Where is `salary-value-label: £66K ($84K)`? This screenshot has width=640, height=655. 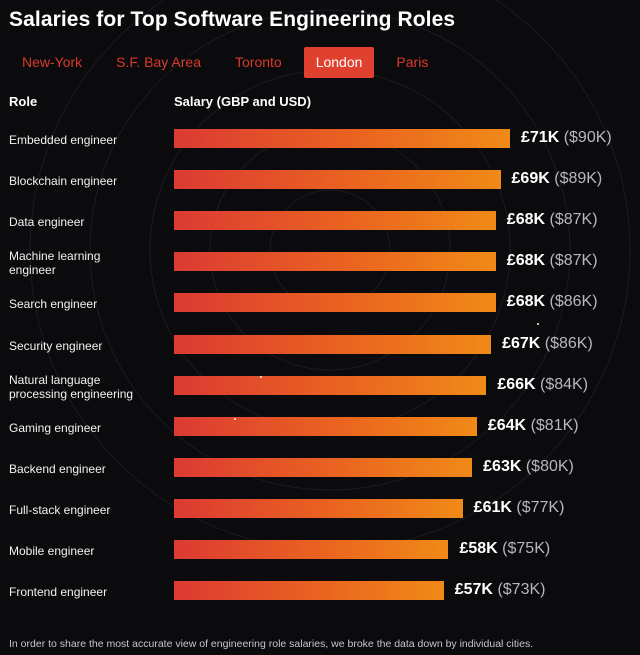
salary-value-label: £66K ($84K) is located at coordinates (542, 385).